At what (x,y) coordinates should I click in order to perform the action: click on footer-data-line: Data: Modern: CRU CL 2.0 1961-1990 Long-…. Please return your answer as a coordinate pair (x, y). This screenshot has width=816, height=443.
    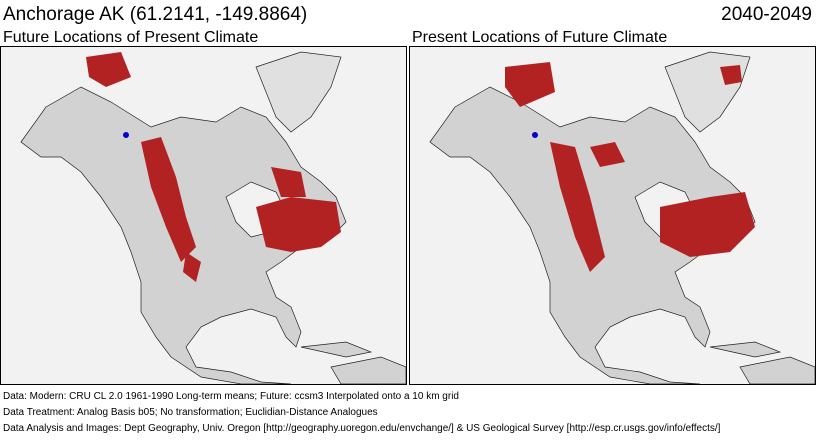
    Looking at the image, I should click on (231, 396).